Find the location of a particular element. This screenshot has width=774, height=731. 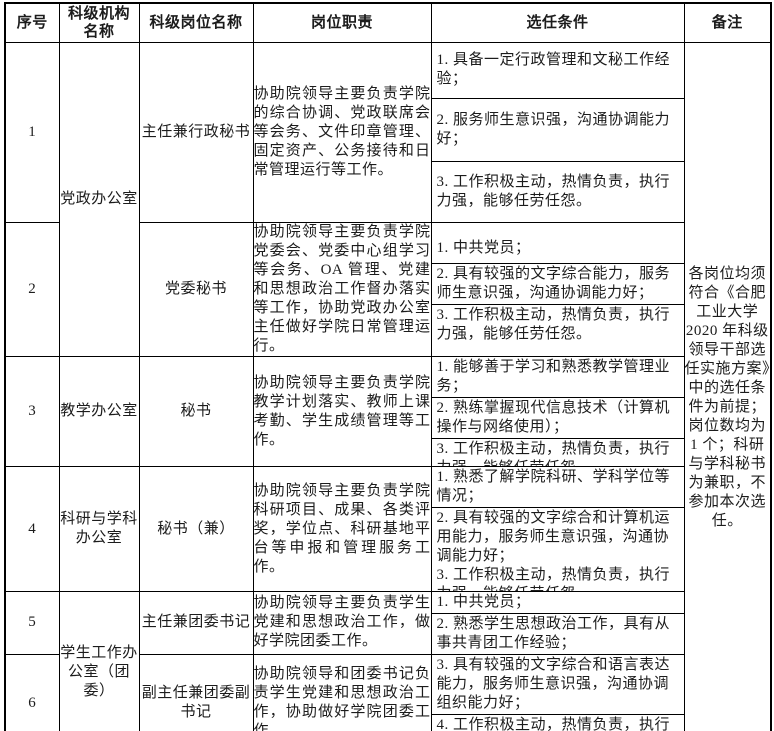

cell-org-dangzheng-office: 党政办公室 is located at coordinates (99, 199).